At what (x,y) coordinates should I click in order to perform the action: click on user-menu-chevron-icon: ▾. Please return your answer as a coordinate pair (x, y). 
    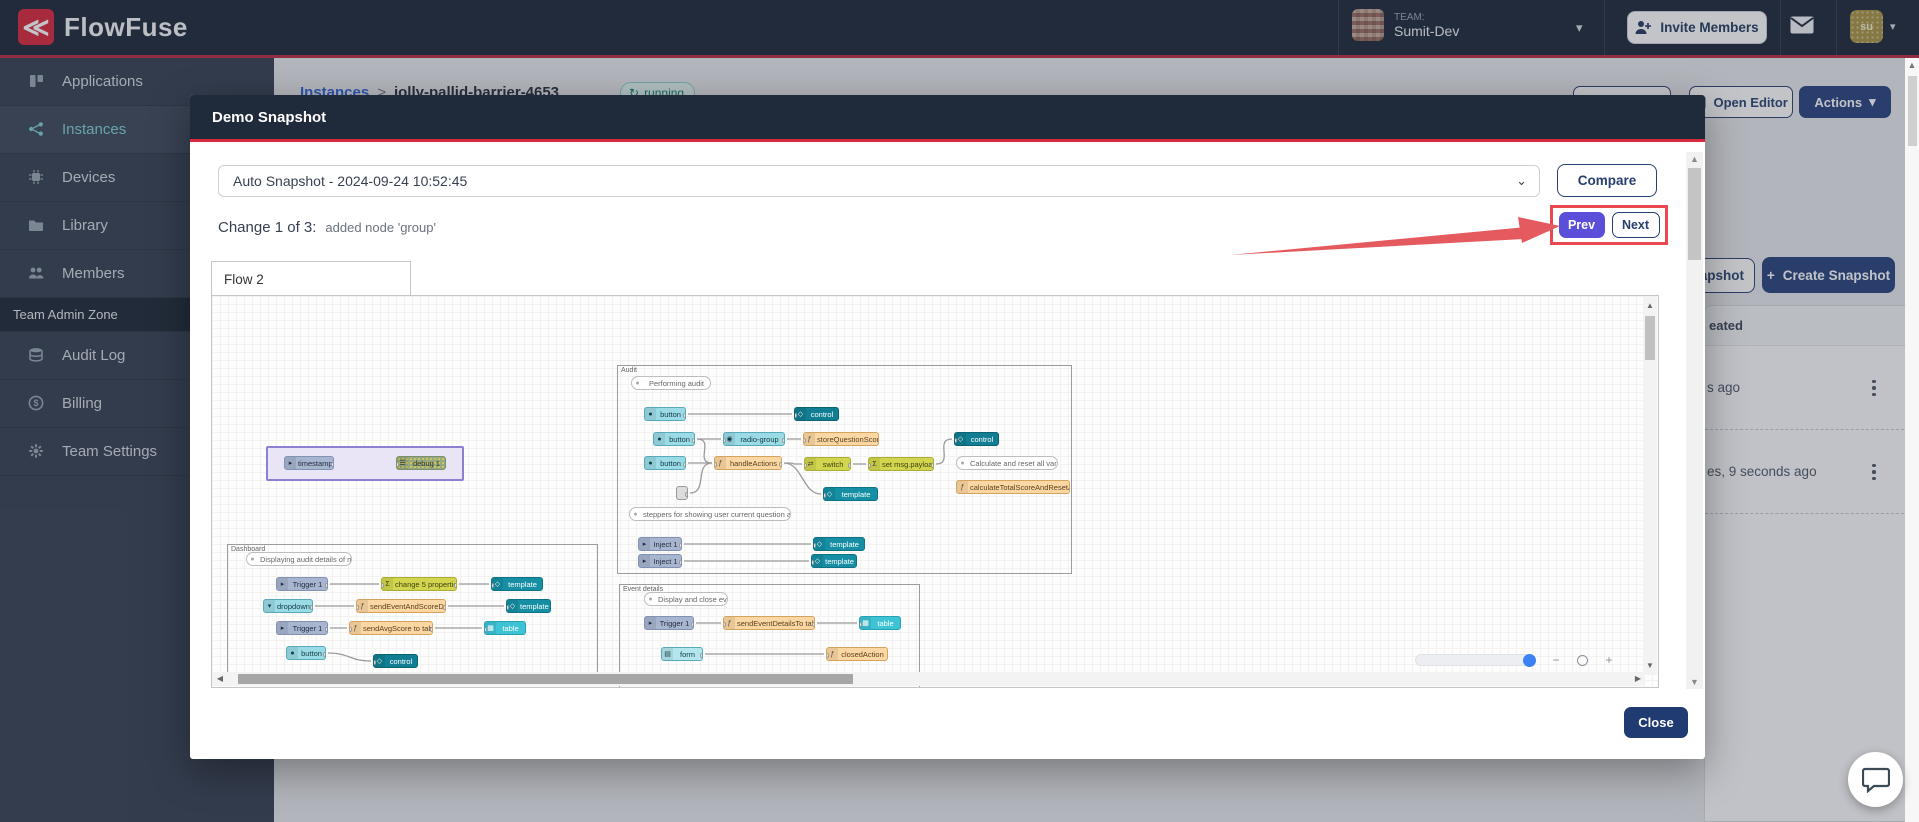
    Looking at the image, I should click on (1893, 27).